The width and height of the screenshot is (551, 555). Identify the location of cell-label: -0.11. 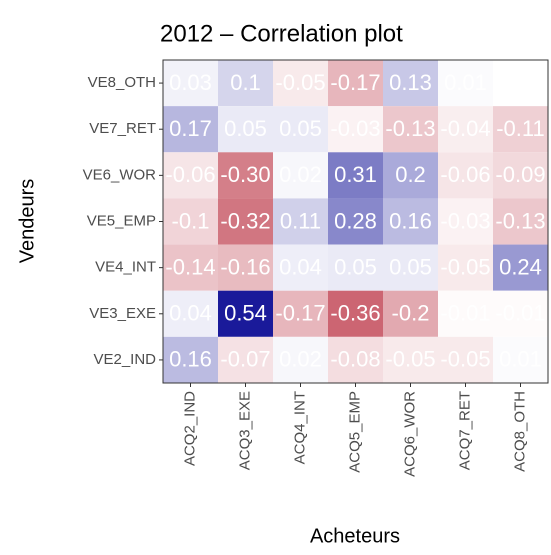
(520, 128).